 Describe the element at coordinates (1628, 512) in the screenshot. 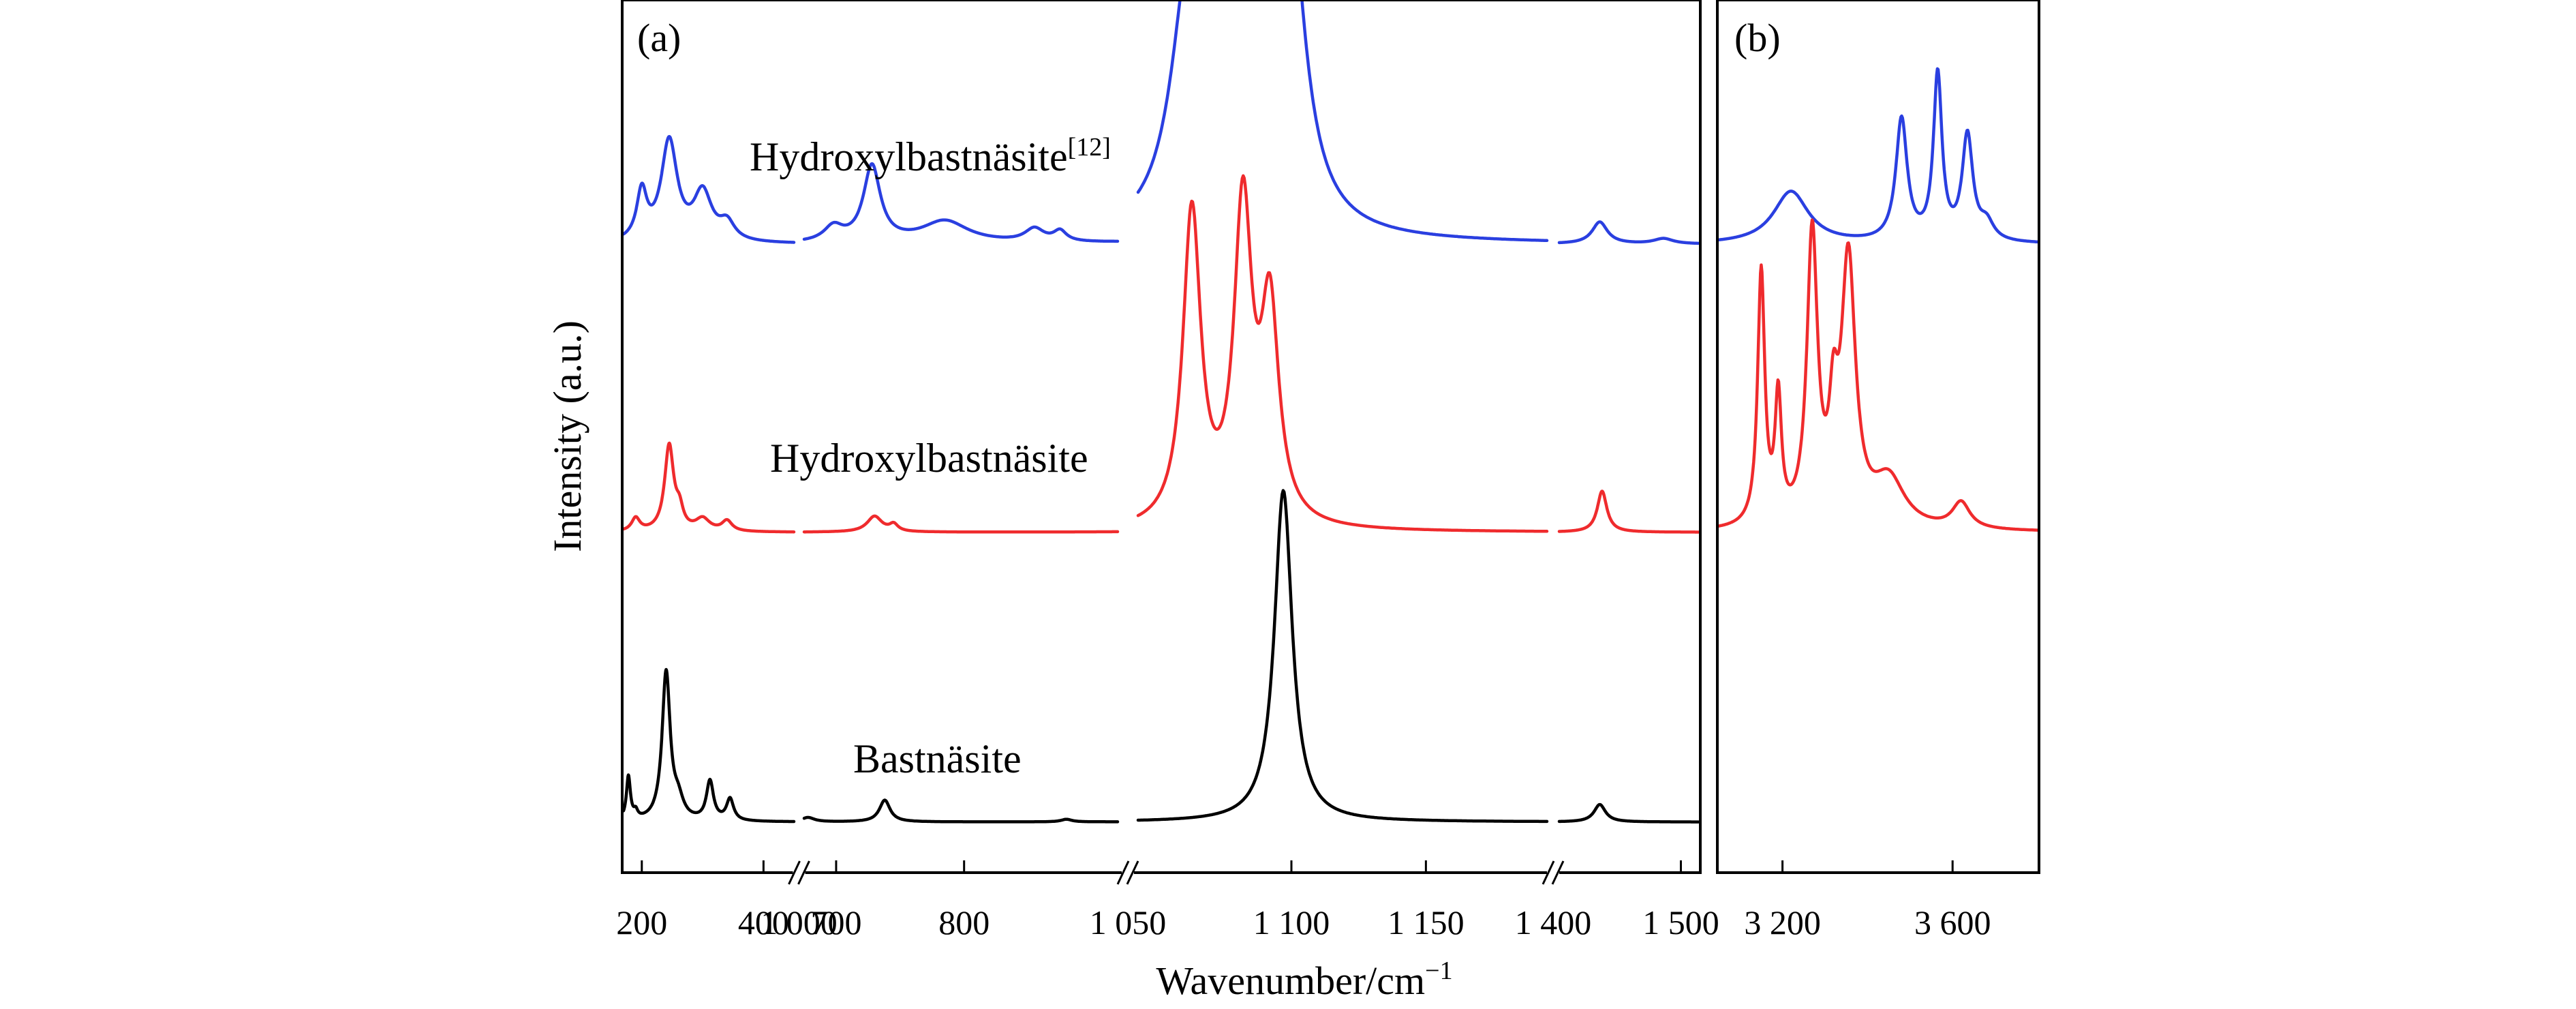

I see `series-line-hydroxylbastnasite-a-seg4` at that location.